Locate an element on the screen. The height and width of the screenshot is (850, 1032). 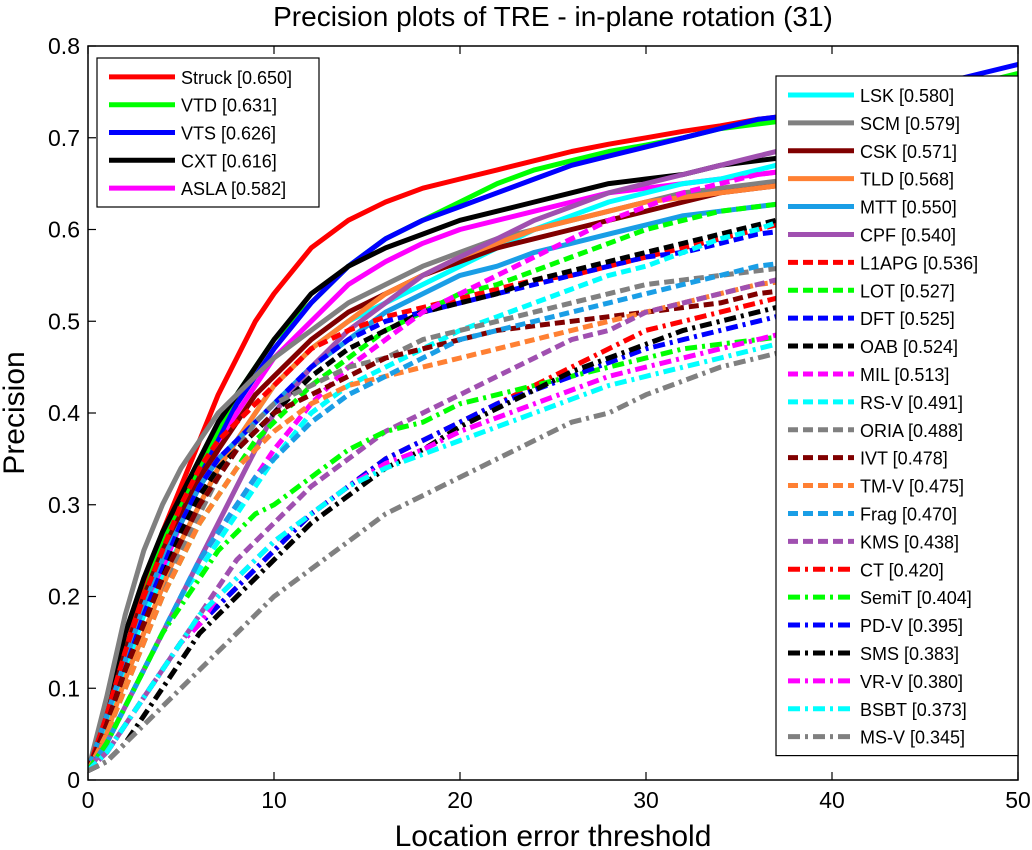
legend-entry-label: SMS [0.383] is located at coordinates (909, 654).